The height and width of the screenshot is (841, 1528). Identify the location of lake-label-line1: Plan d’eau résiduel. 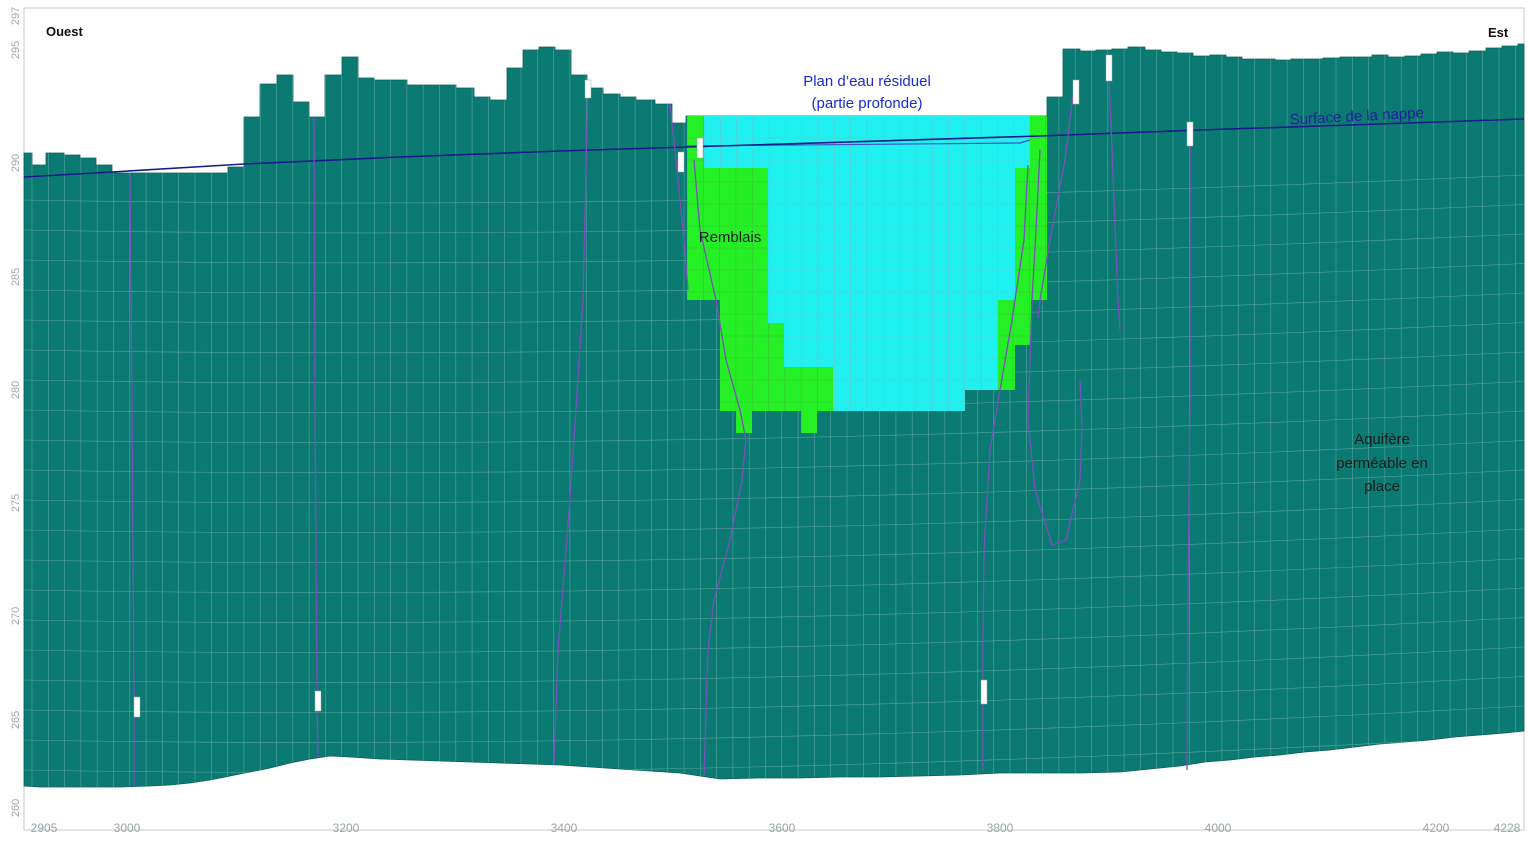
(867, 81).